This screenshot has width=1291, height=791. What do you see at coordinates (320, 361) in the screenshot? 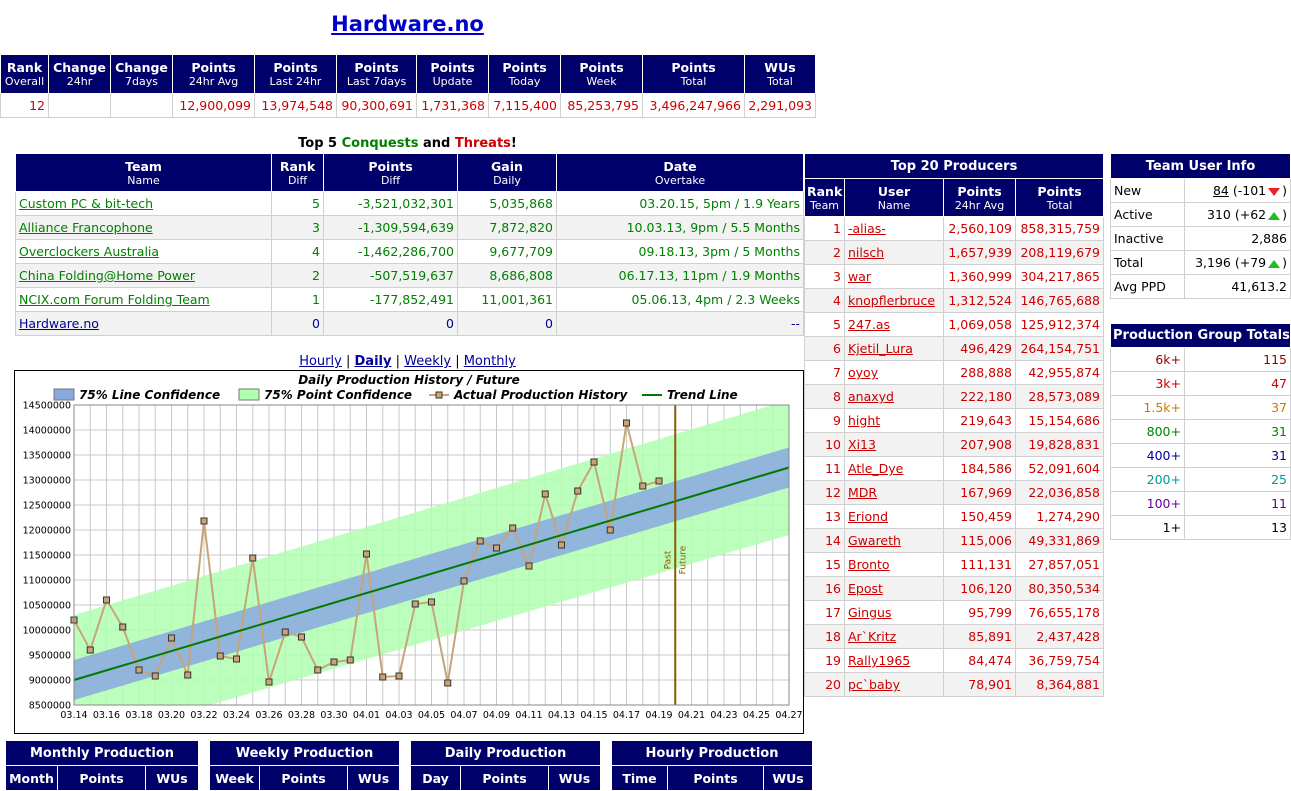
I see `nav-link: Hourly` at bounding box center [320, 361].